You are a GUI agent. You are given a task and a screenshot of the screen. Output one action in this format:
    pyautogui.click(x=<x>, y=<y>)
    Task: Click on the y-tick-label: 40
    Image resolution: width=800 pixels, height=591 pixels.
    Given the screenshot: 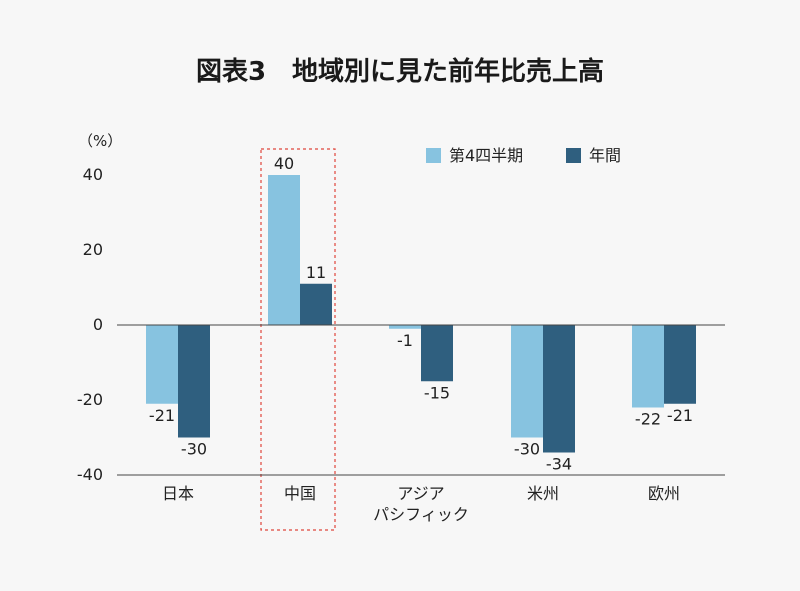 What is the action you would take?
    pyautogui.click(x=93, y=174)
    